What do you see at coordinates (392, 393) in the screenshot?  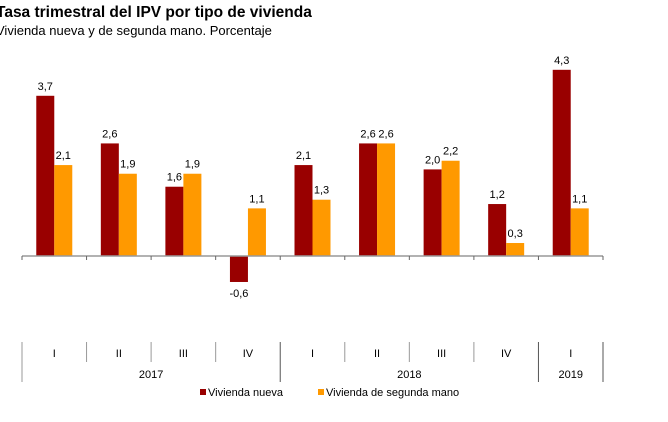 I see `legend-label: Vivienda de segunda mano` at bounding box center [392, 393].